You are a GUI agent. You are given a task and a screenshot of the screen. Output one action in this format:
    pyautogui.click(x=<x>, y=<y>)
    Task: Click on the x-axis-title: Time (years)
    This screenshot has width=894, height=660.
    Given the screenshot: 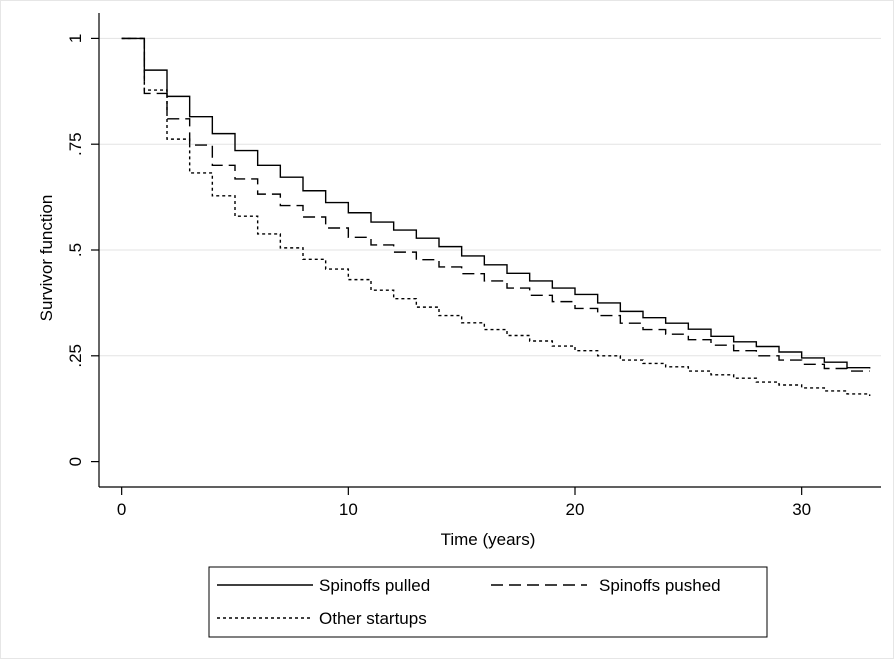 What is the action you would take?
    pyautogui.click(x=488, y=539)
    